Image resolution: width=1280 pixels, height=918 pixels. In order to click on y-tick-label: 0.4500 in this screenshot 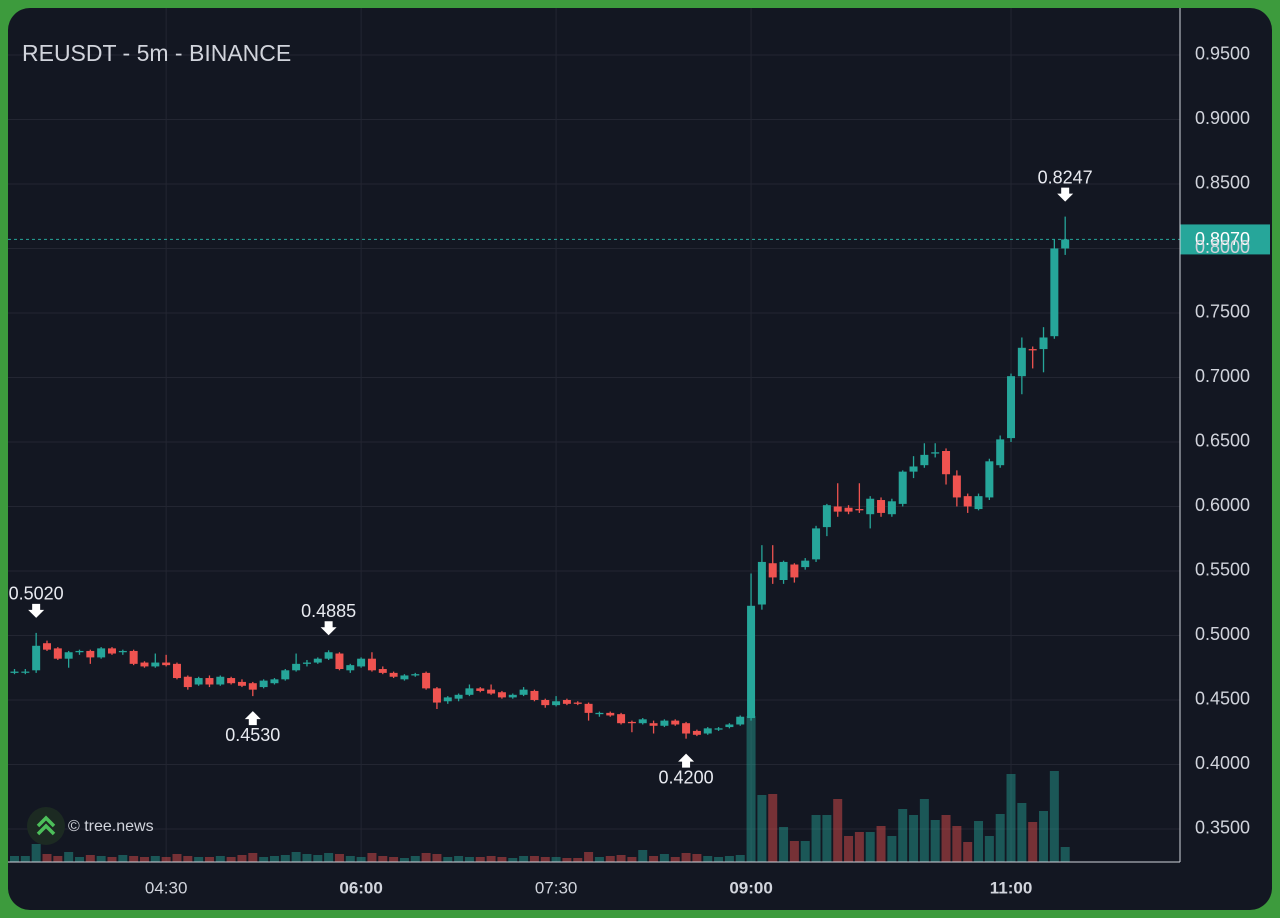, I will do `click(1222, 699)`.